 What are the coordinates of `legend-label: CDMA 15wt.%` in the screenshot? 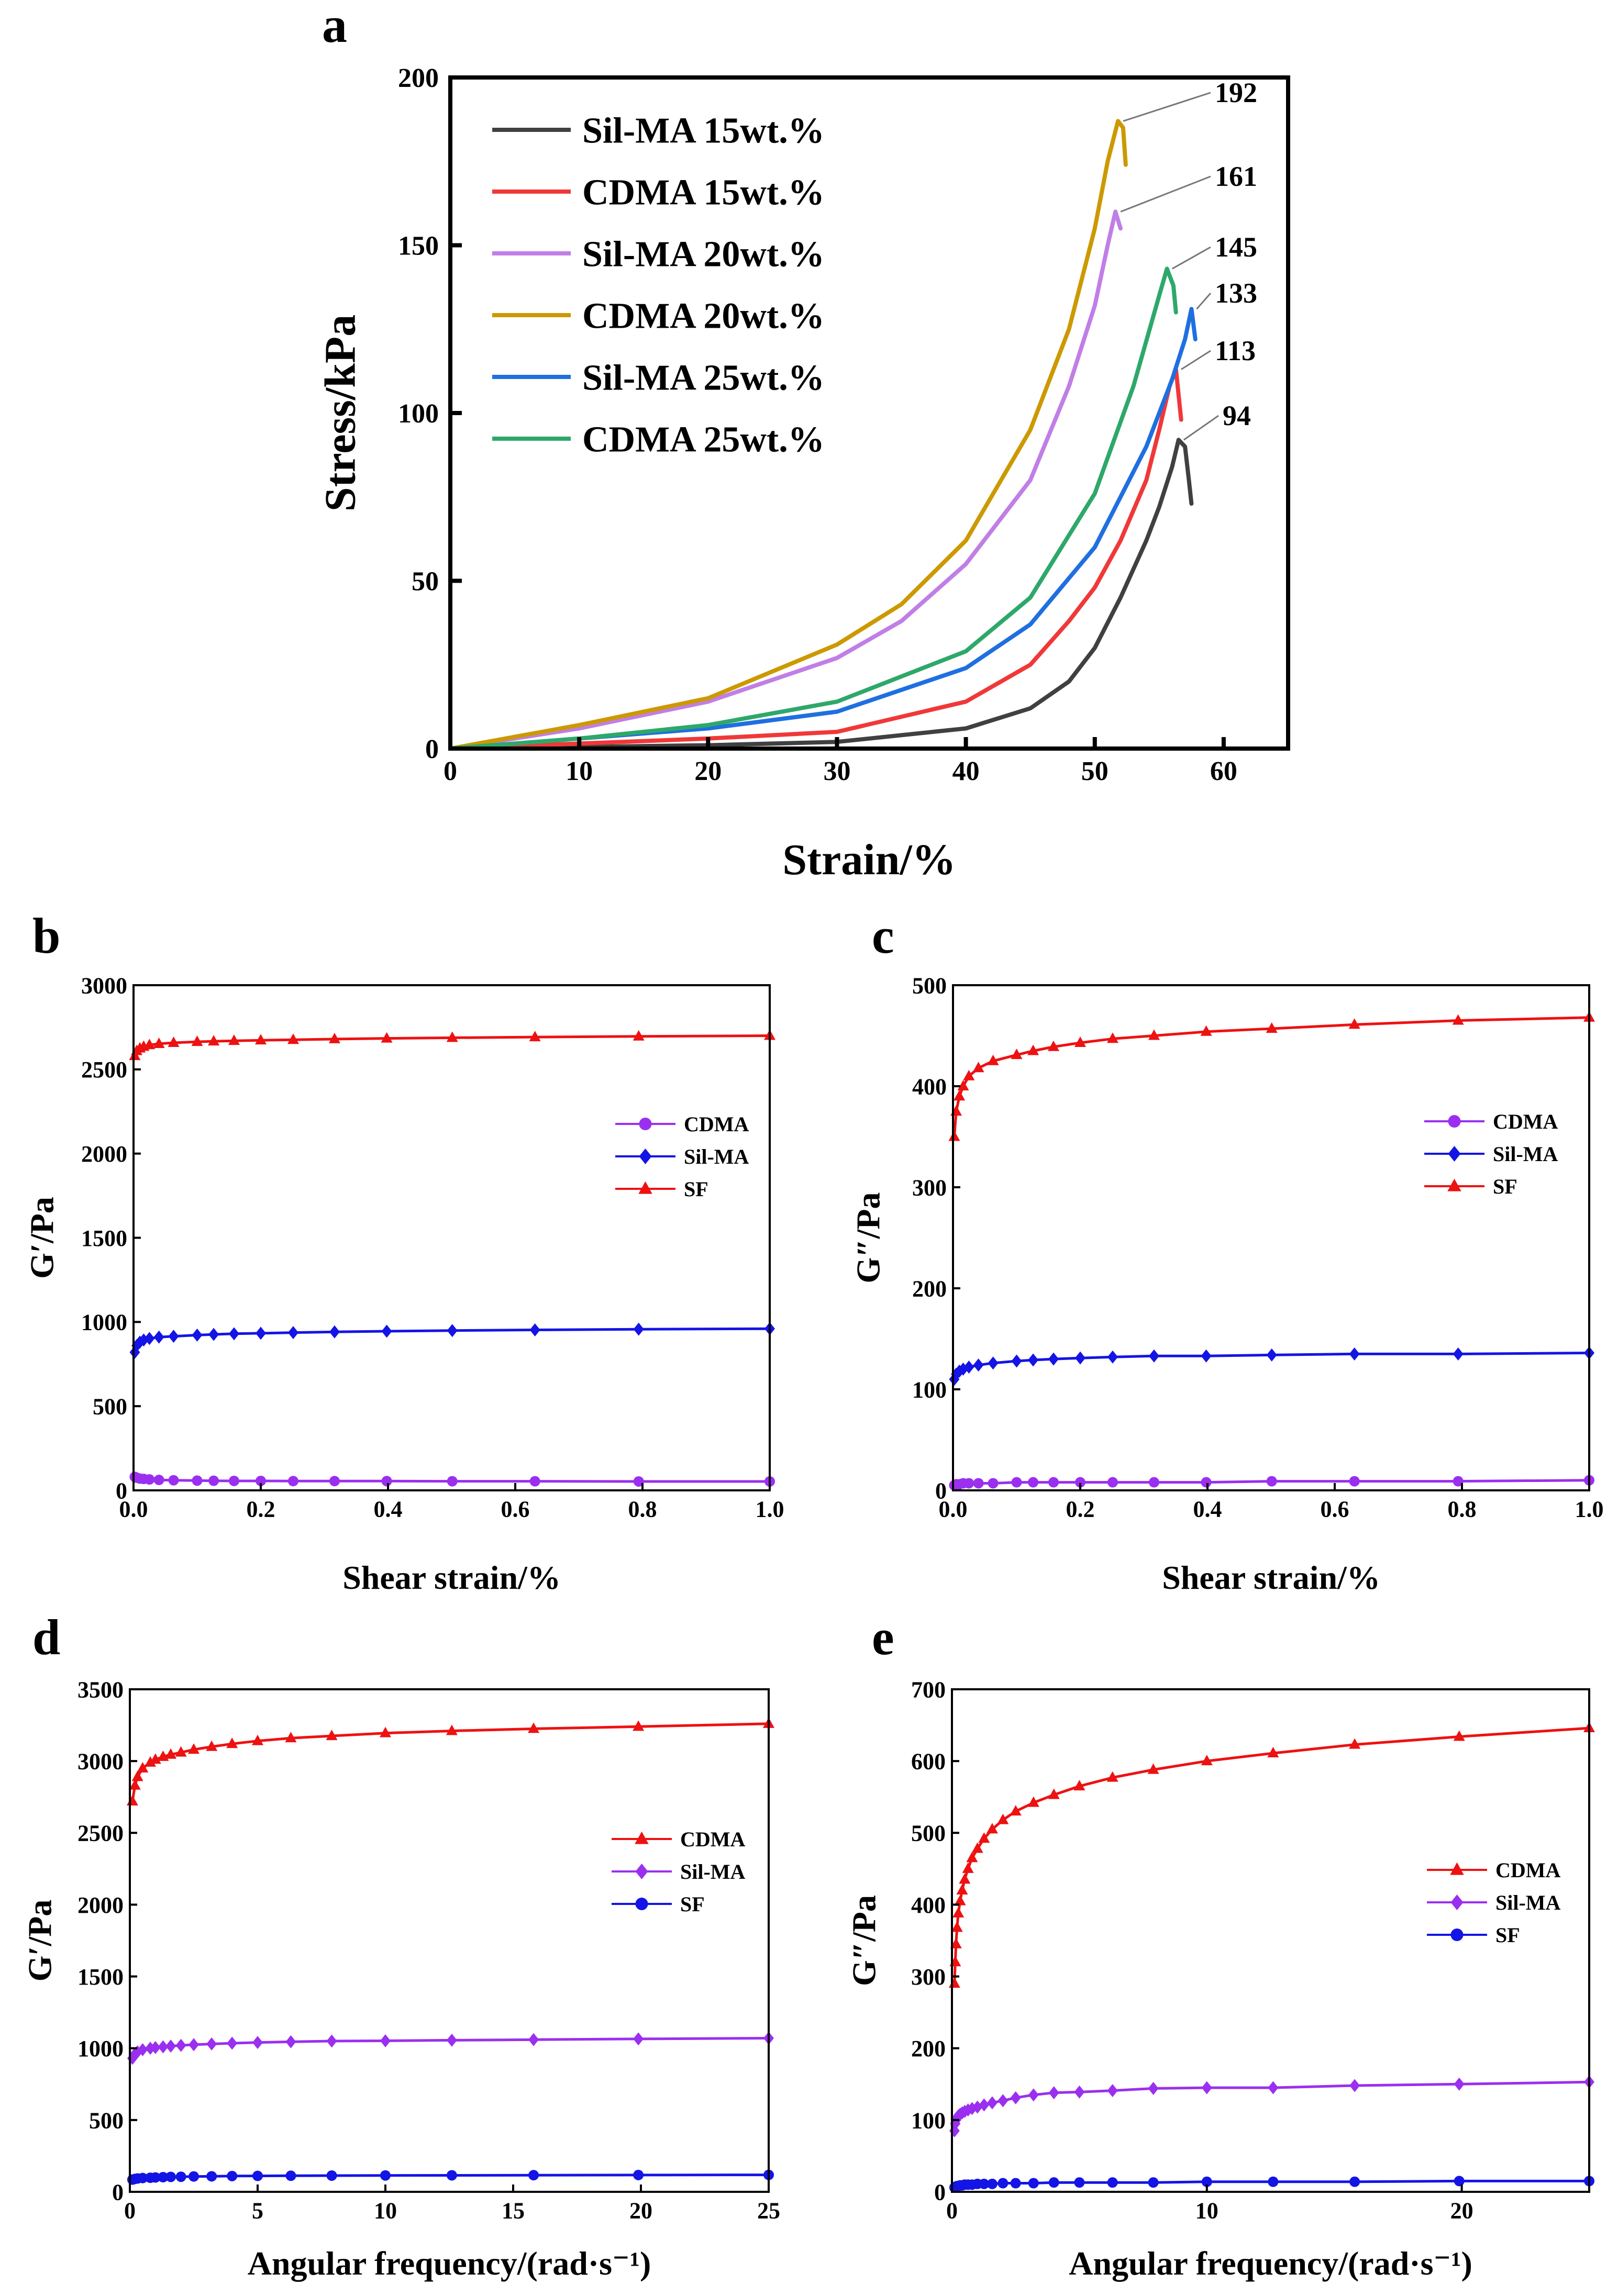 It's located at (703, 193).